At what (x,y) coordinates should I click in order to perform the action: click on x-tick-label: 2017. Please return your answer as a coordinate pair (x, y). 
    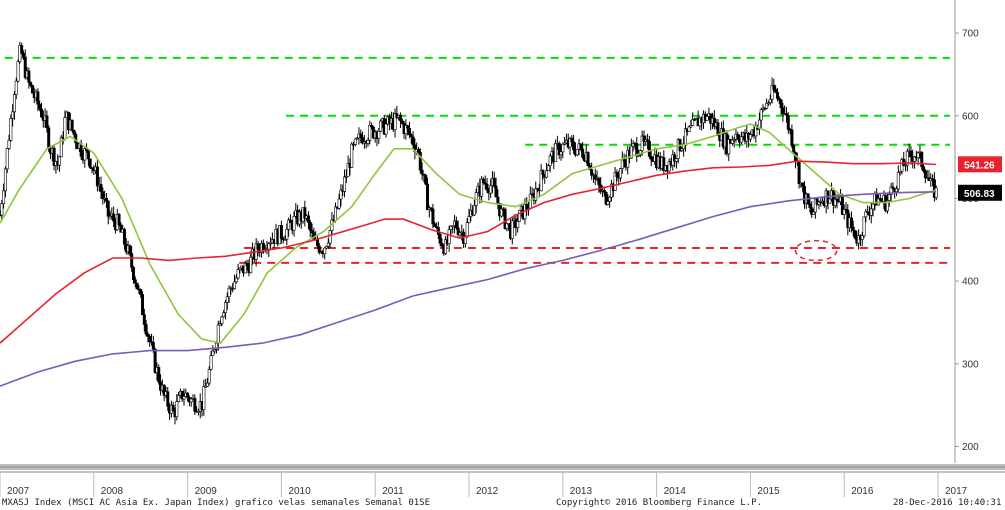
    Looking at the image, I should click on (956, 491).